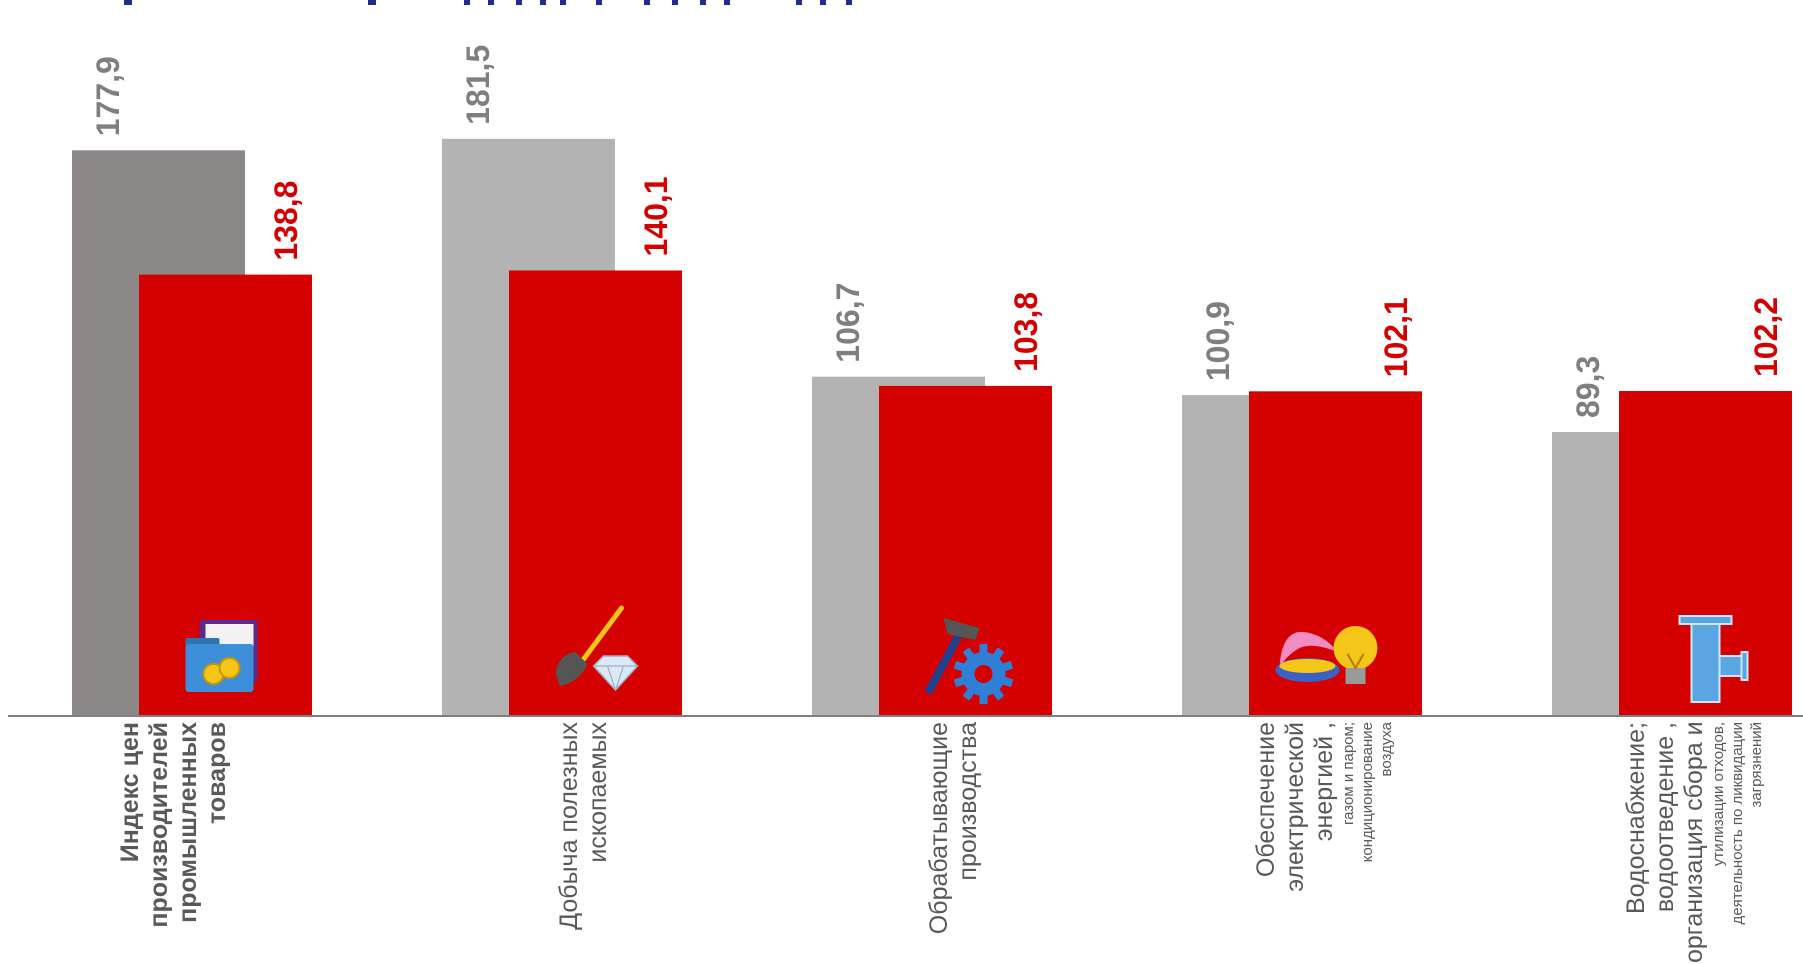 This screenshot has width=1803, height=964. I want to click on category-label-line: кондиционирование, so click(1367, 792).